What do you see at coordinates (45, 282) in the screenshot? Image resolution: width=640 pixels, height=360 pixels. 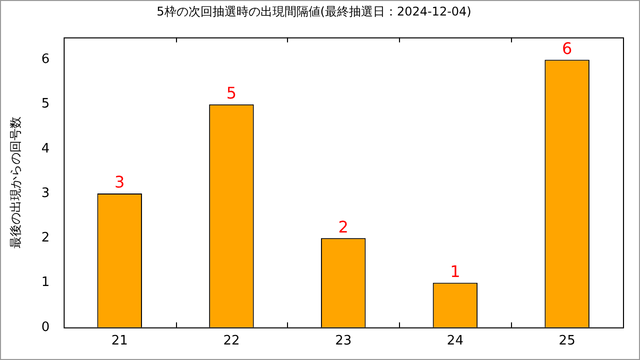 I see `y-tick-label: 1` at bounding box center [45, 282].